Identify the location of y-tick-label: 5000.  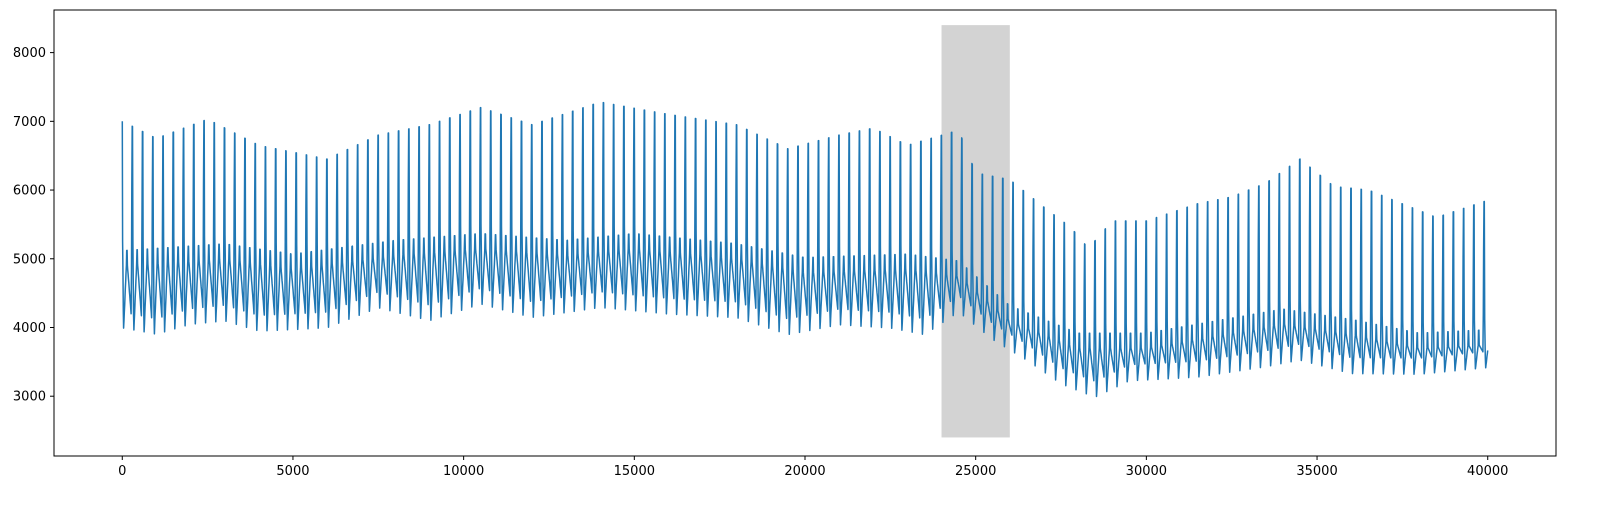
(29, 259).